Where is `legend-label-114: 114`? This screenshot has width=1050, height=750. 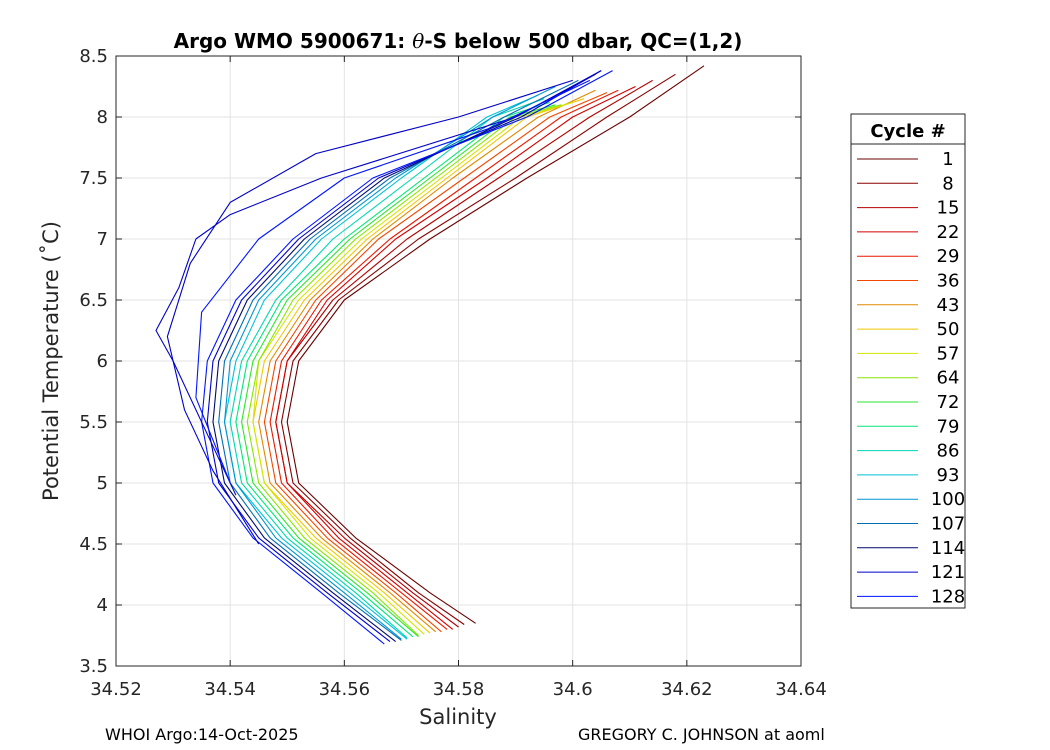
legend-label-114: 114 is located at coordinates (948, 548).